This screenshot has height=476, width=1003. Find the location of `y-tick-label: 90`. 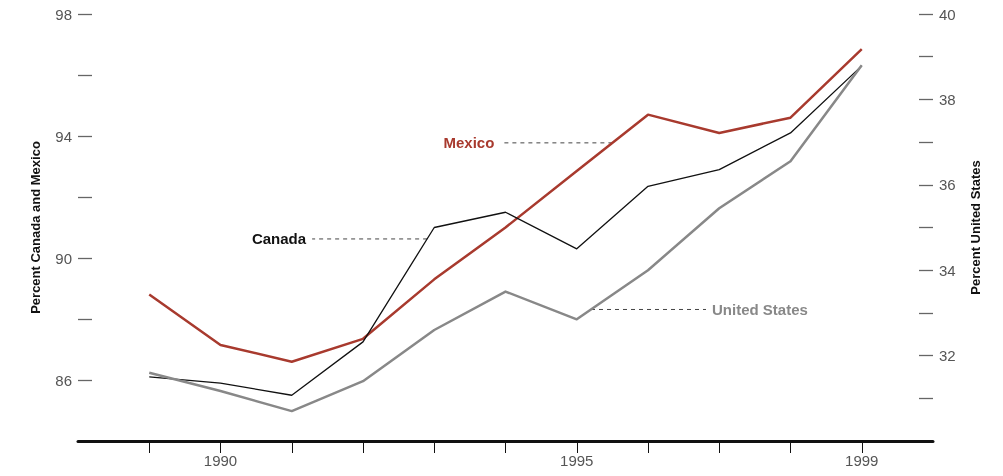

y-tick-label: 90 is located at coordinates (63, 258).